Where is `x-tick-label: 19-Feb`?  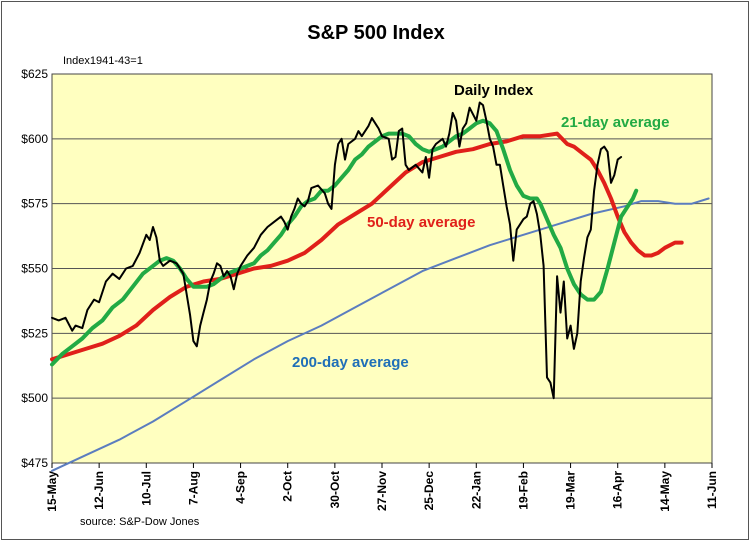
x-tick-label: 19-Feb is located at coordinates (523, 490).